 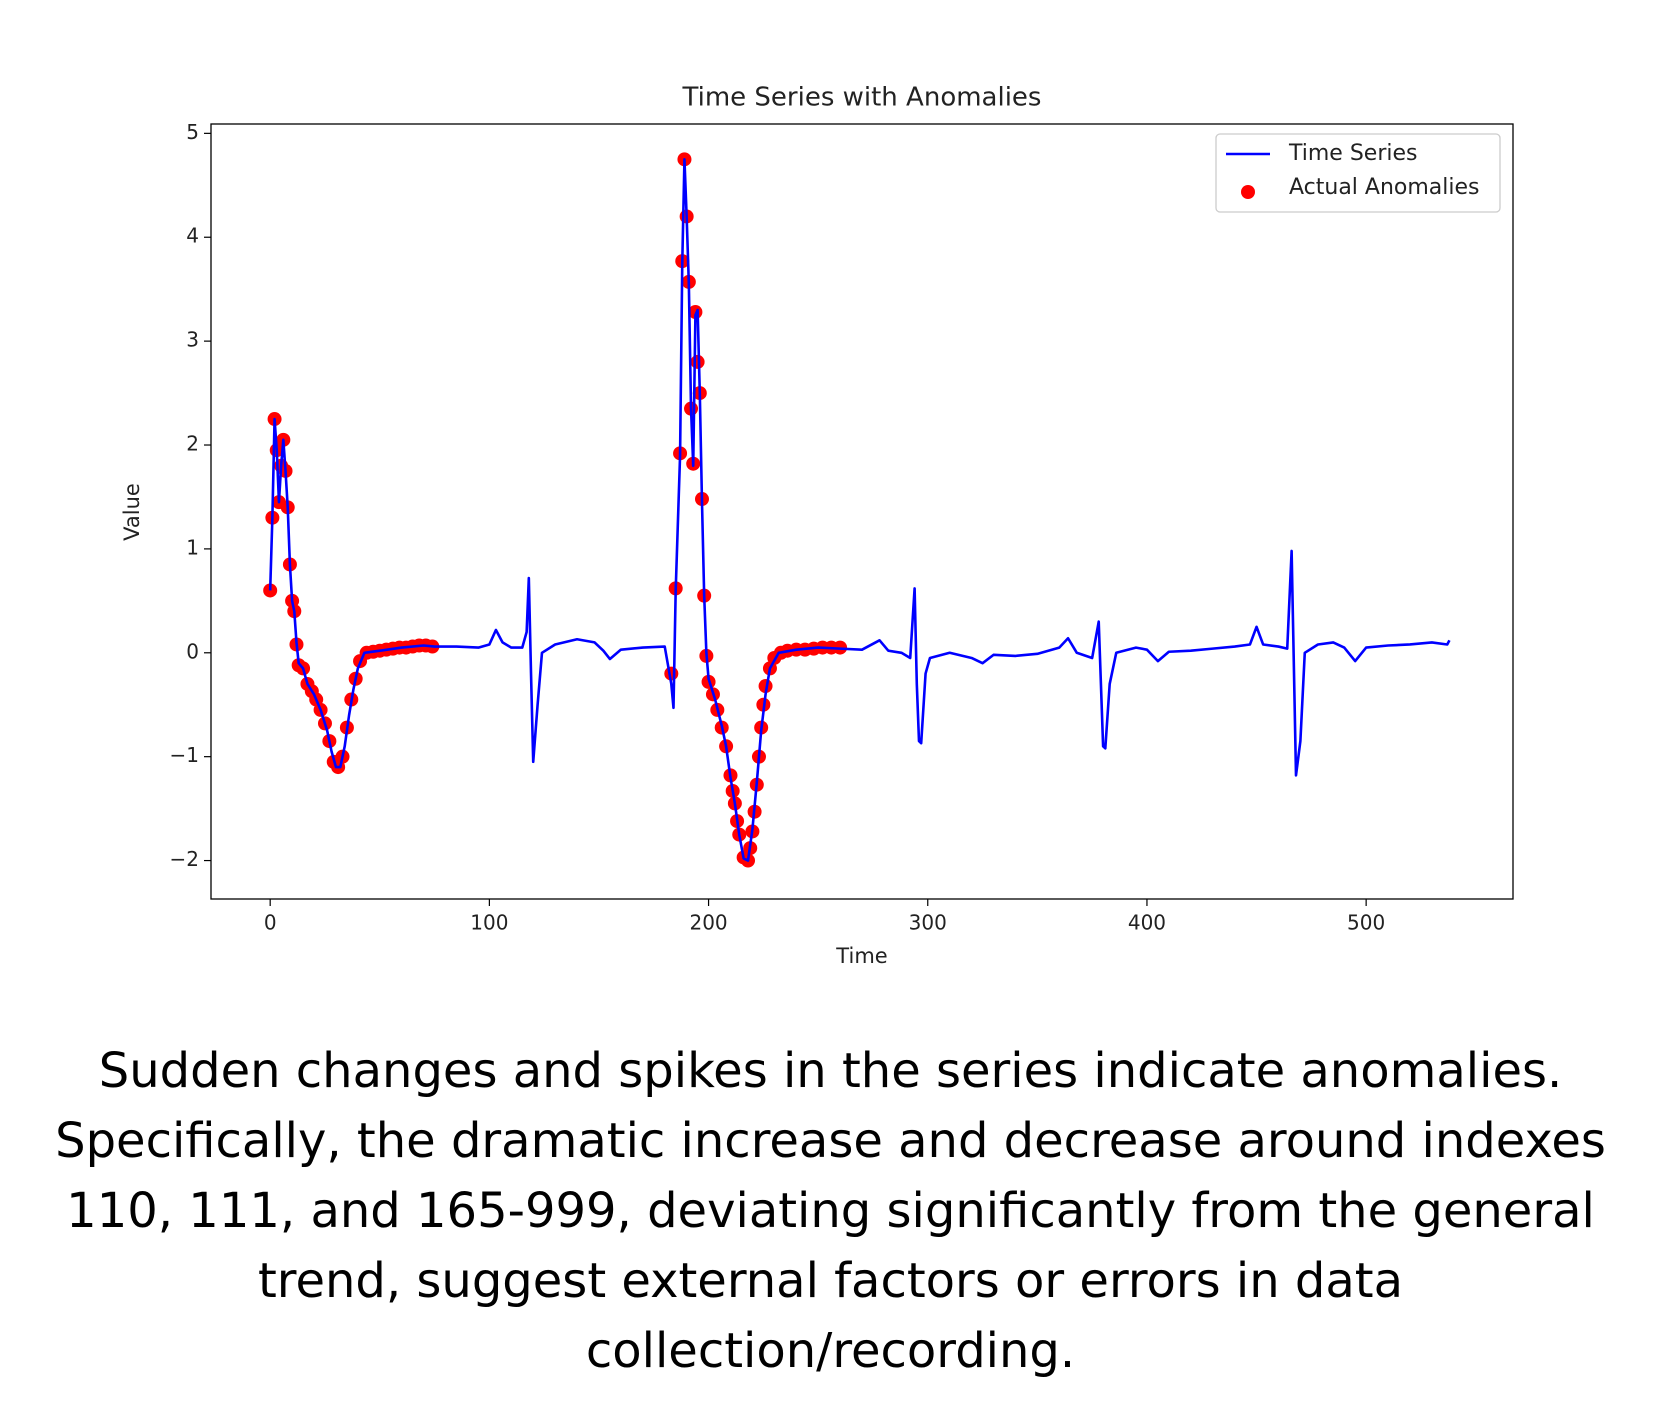 I want to click on y-axis-label: Value, so click(x=132, y=512).